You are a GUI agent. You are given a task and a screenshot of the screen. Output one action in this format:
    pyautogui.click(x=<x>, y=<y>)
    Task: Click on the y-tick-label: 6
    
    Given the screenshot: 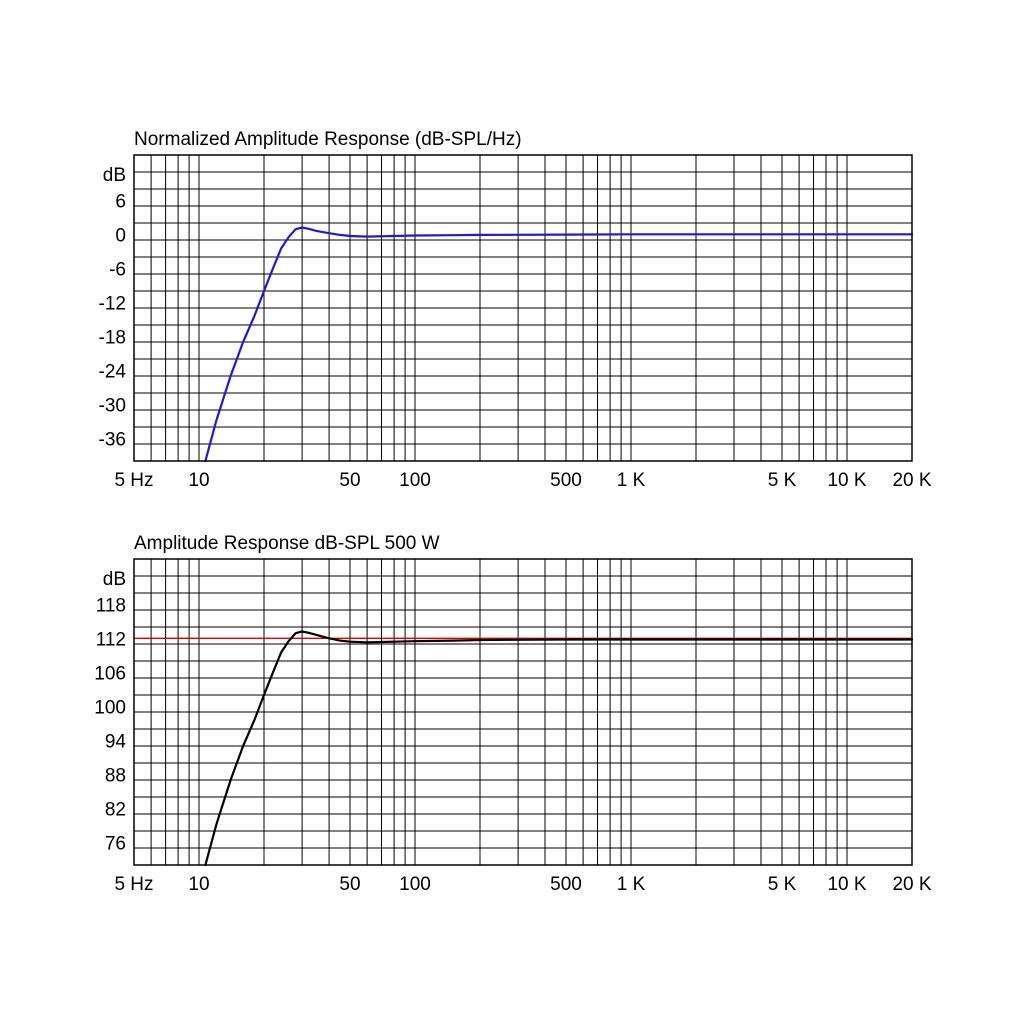 What is the action you would take?
    pyautogui.click(x=120, y=201)
    